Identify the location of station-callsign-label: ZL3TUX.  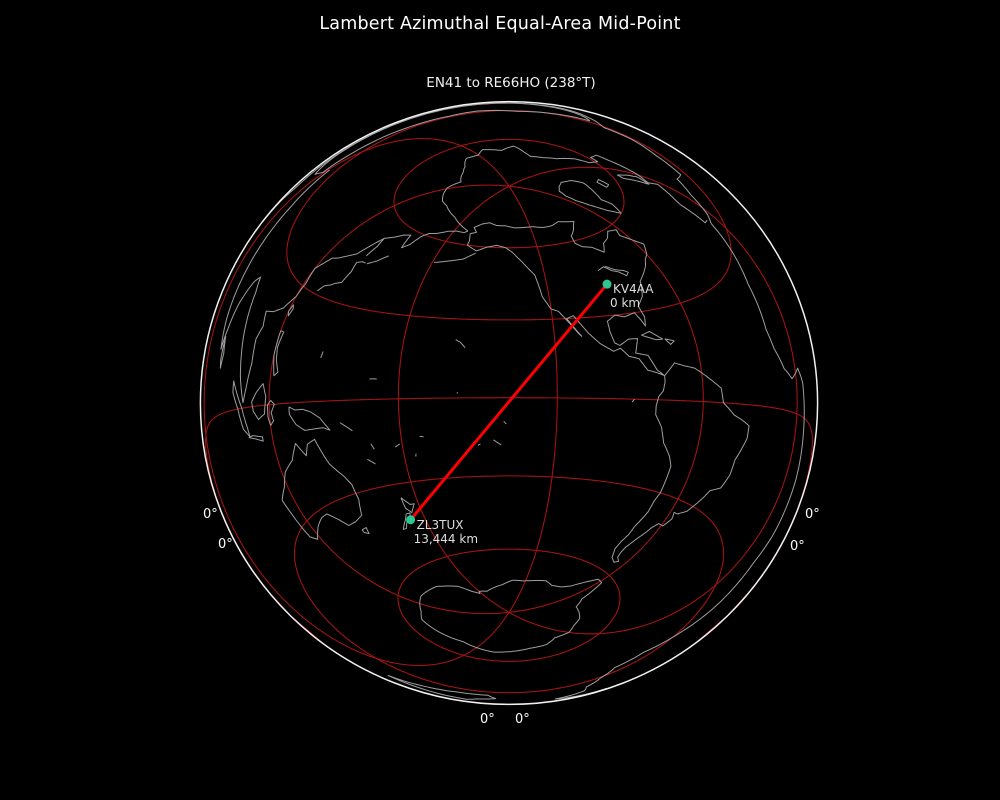
(440, 525).